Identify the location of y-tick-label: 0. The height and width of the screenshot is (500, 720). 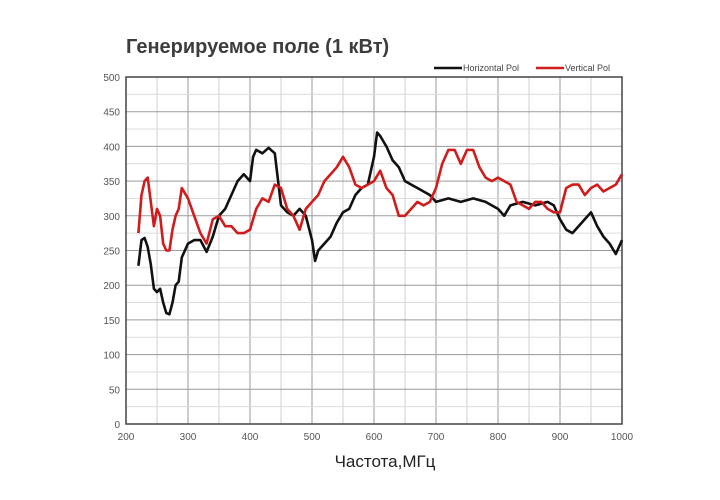
(117, 425).